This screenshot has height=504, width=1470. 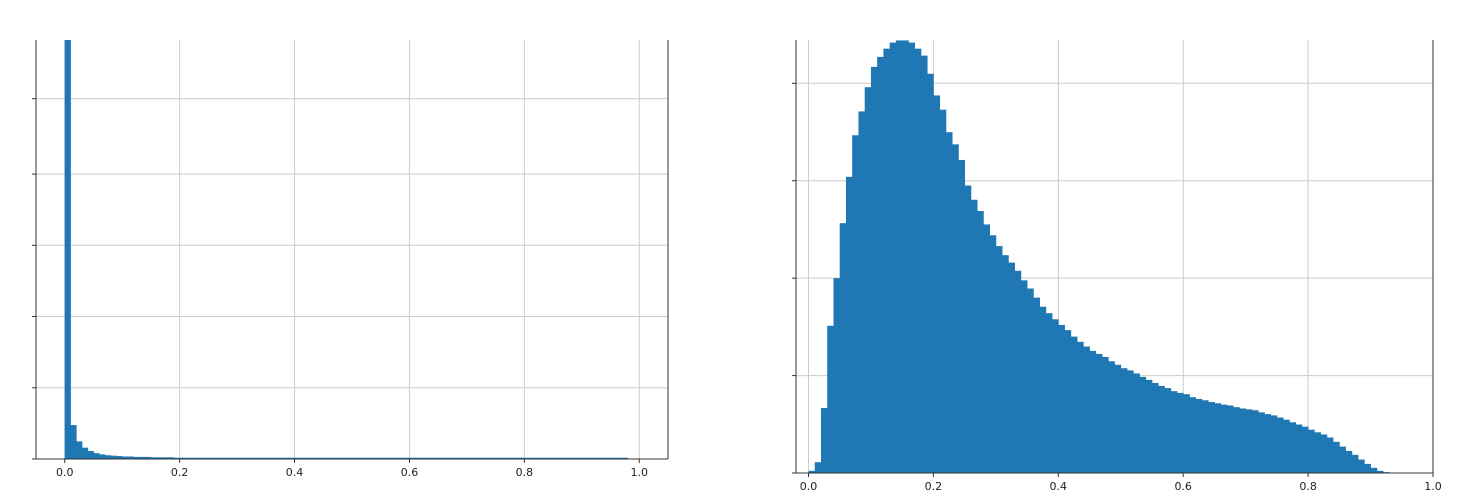 What do you see at coordinates (809, 486) in the screenshot?
I see `x-tick-label: 0.0` at bounding box center [809, 486].